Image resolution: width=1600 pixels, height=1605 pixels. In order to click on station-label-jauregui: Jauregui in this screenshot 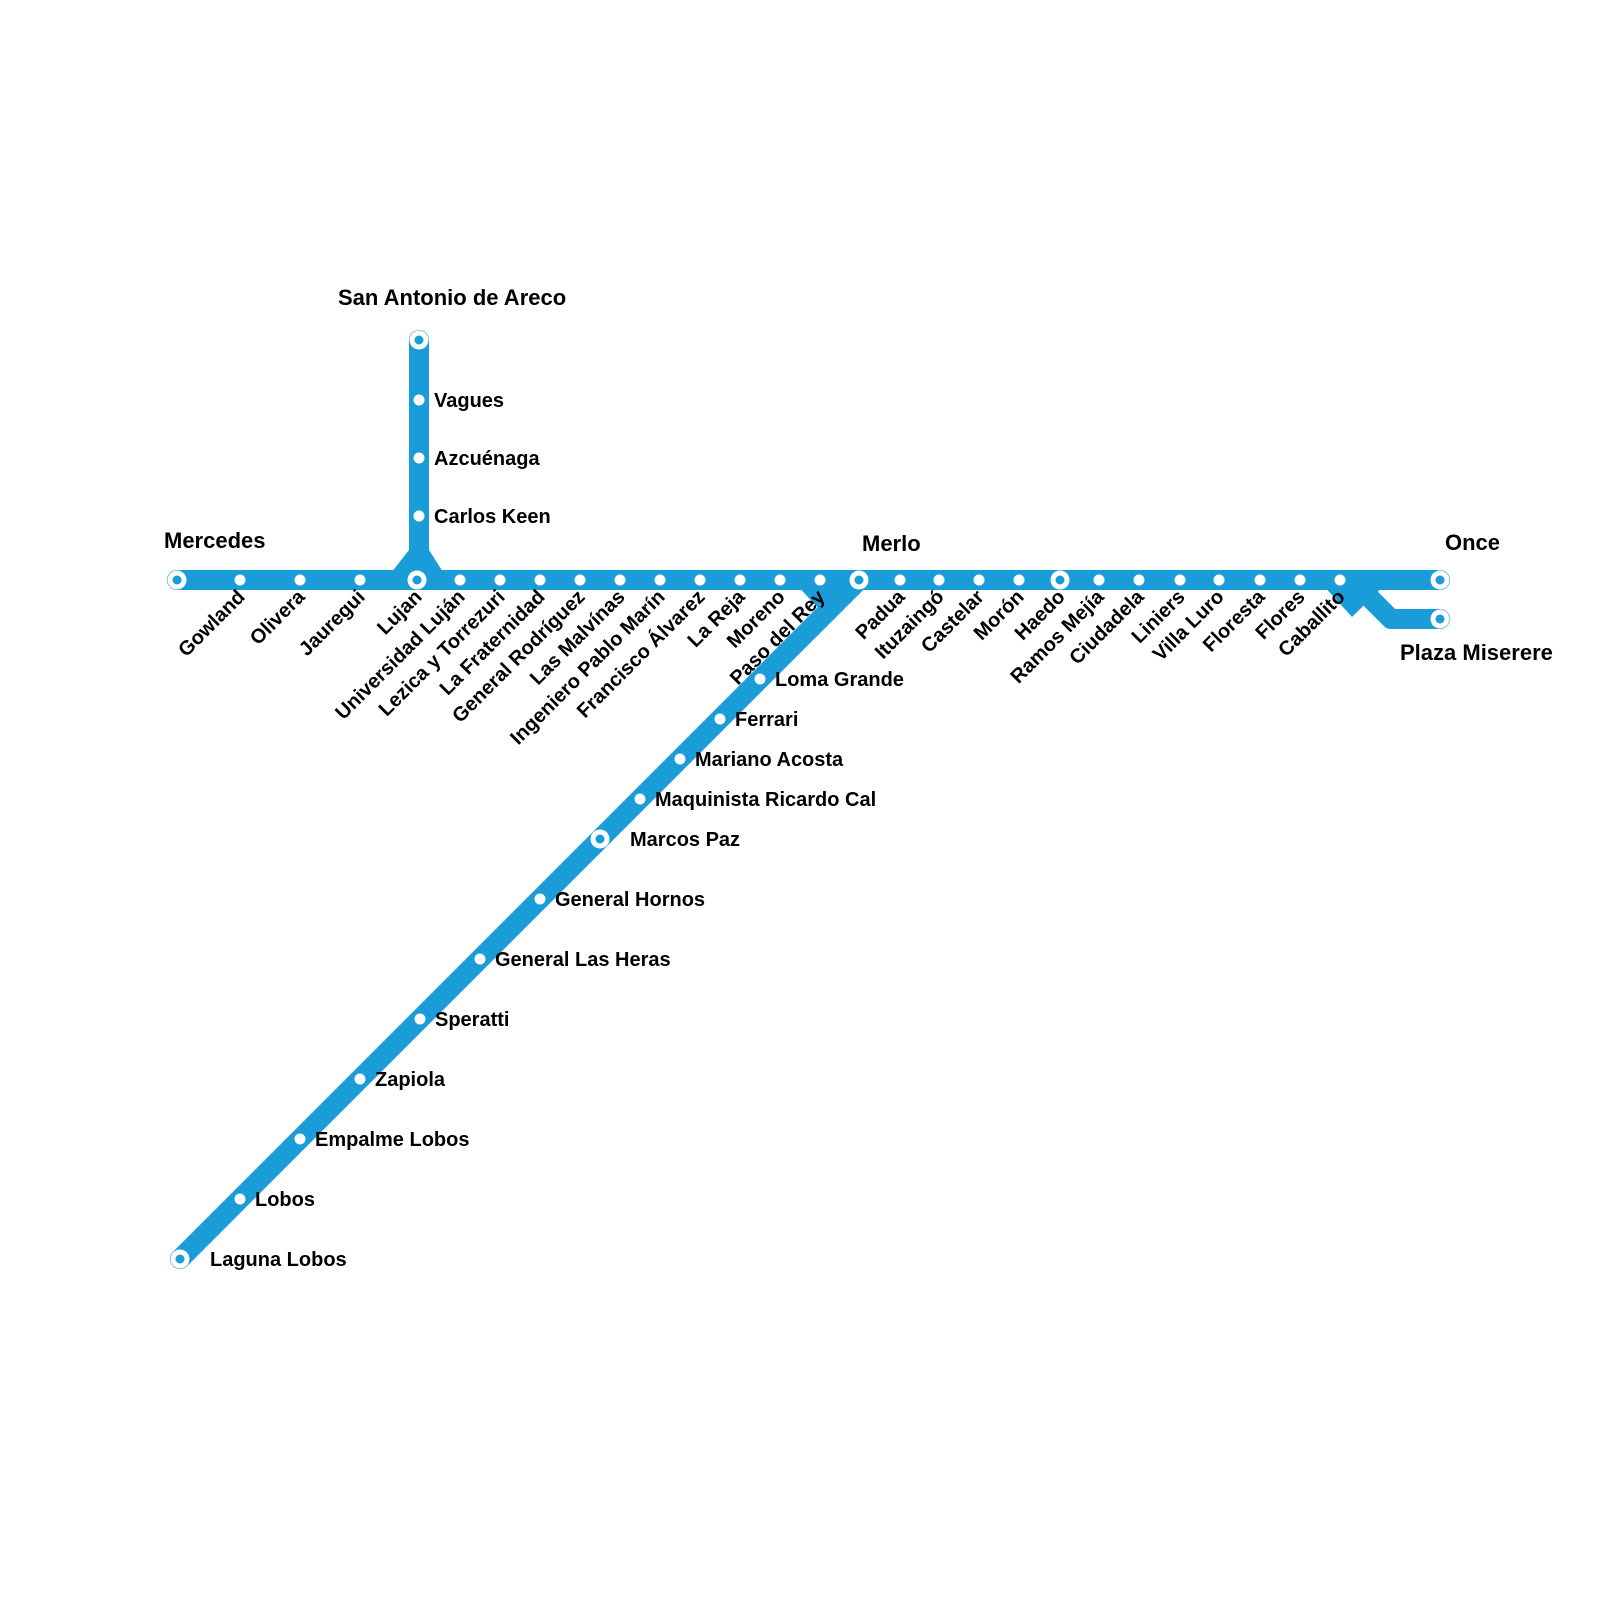, I will do `click(332, 623)`.